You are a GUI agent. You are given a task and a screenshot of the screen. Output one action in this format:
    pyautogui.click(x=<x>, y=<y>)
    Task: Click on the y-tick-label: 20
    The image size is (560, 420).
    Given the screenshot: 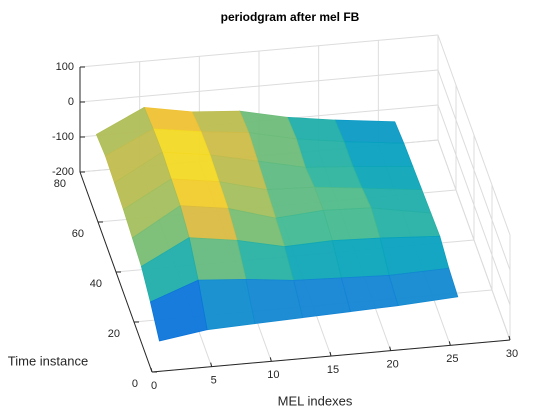 What is the action you would take?
    pyautogui.click(x=114, y=334)
    